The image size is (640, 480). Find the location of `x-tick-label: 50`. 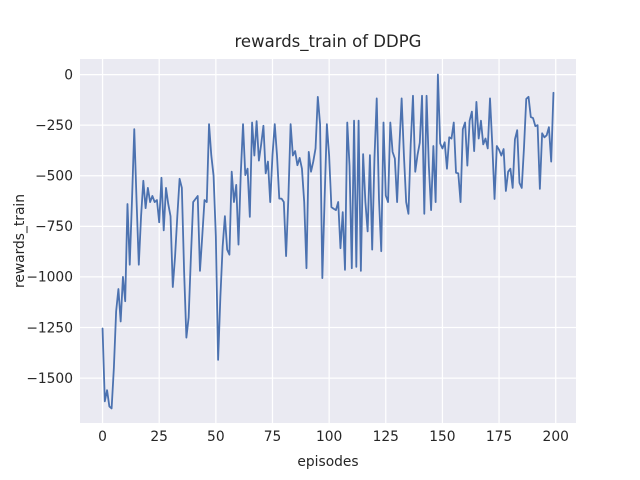

x-tick-label: 50 is located at coordinates (216, 437).